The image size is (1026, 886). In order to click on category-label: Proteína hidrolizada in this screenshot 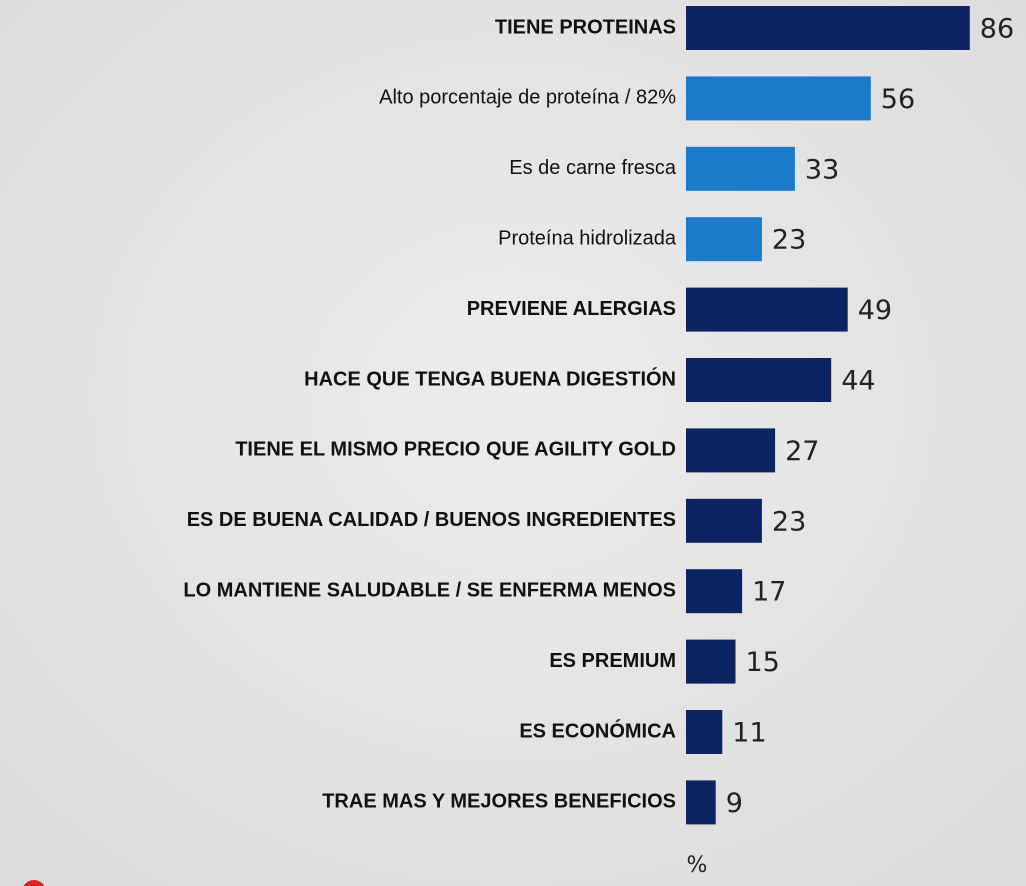, I will do `click(587, 238)`.